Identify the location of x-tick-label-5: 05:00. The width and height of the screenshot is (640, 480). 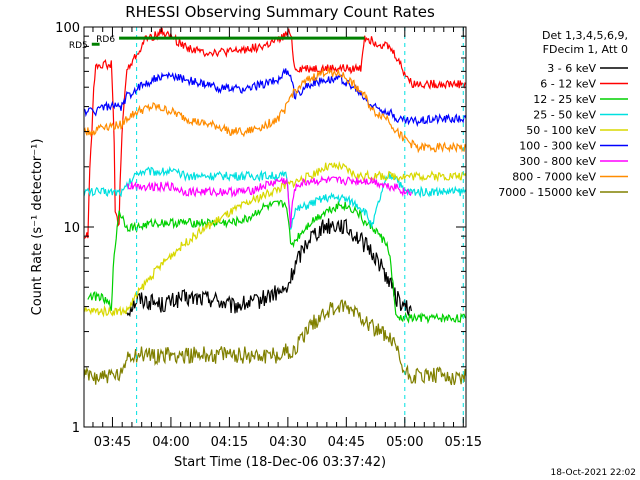
(404, 442).